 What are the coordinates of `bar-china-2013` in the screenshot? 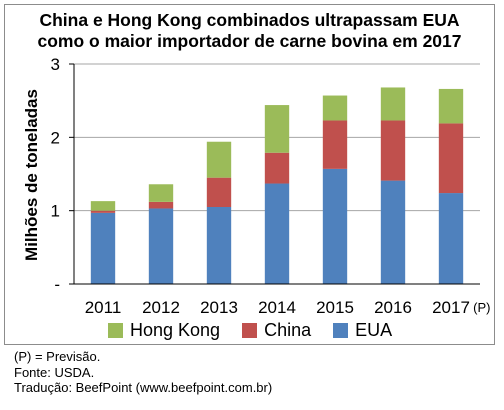 It's located at (219, 192).